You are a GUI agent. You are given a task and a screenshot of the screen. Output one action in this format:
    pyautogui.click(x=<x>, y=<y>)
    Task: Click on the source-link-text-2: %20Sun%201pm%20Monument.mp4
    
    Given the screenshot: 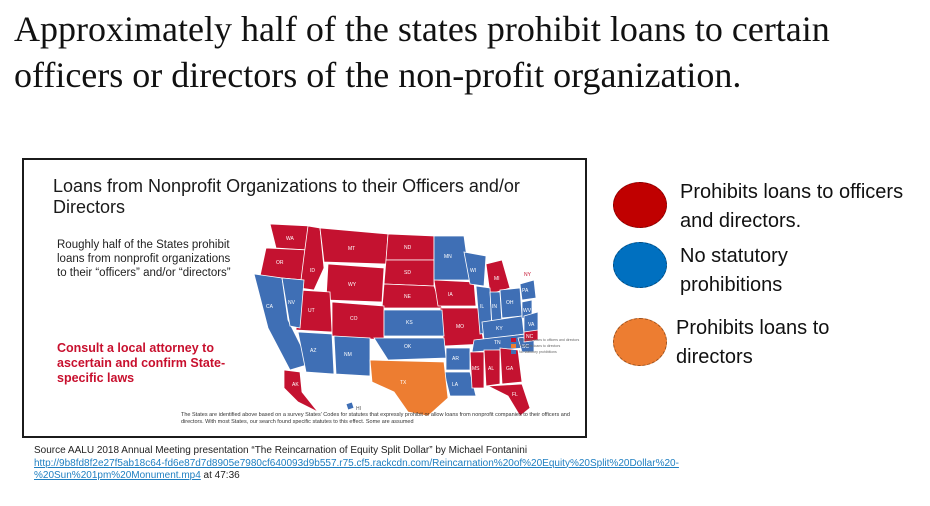 What is the action you would take?
    pyautogui.click(x=117, y=475)
    